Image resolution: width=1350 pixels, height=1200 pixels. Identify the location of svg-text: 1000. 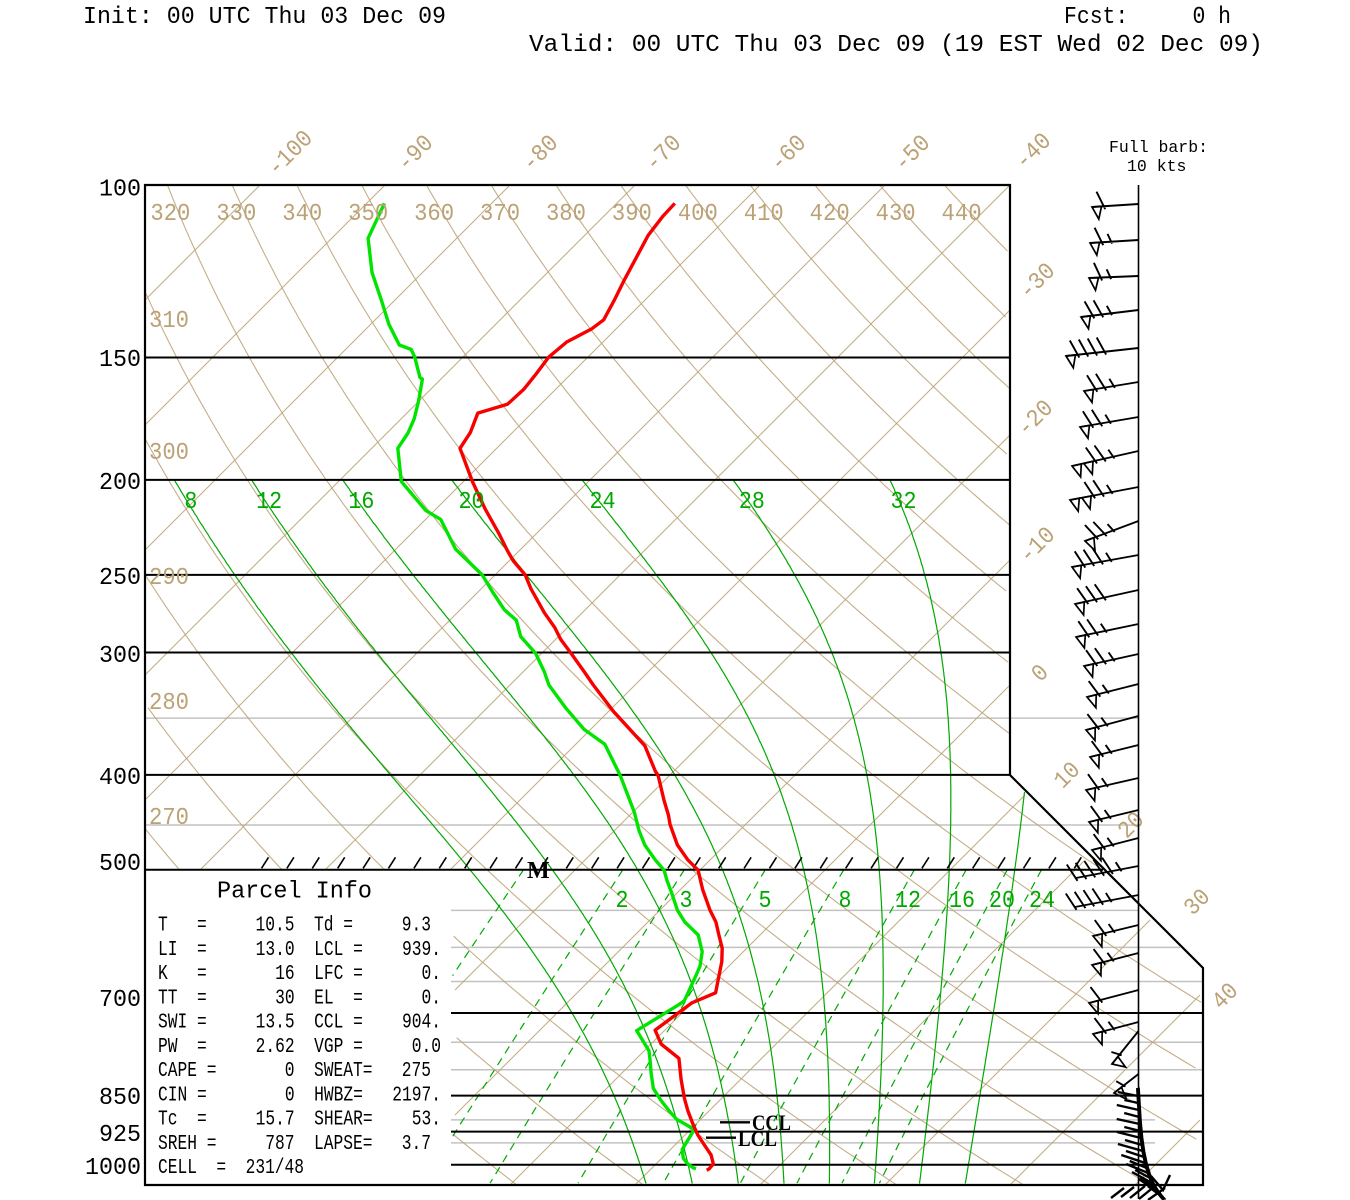
(113, 1168).